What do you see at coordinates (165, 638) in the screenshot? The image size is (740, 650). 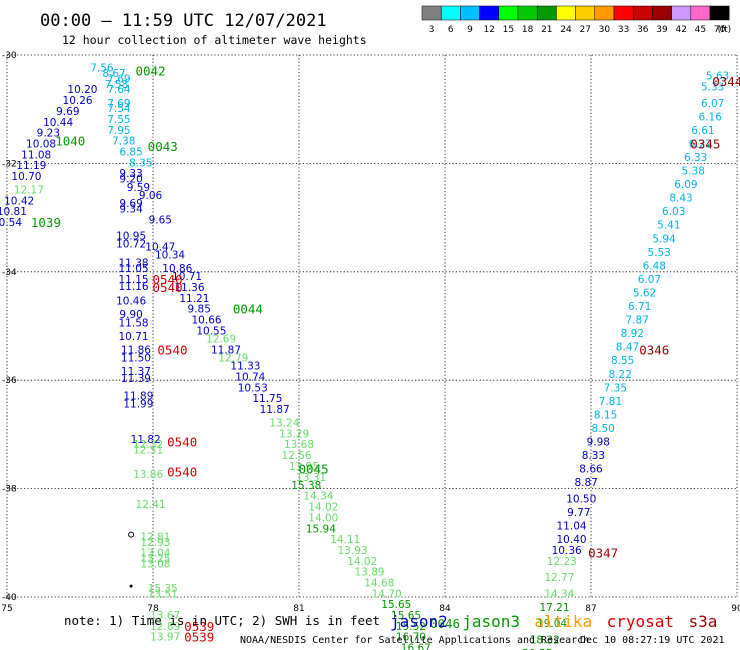 I see `wave-height-point: 13.97` at bounding box center [165, 638].